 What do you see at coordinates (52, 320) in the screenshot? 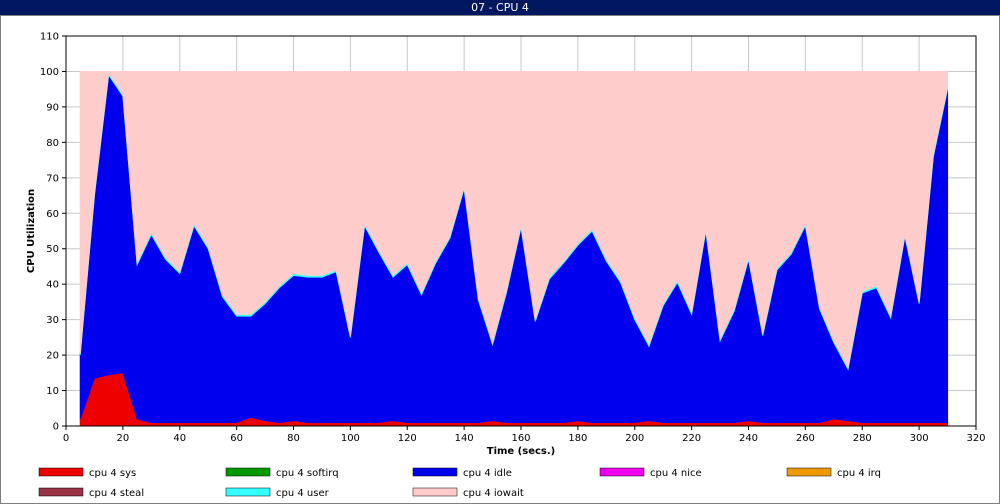
I see `y-tick-label-3: 30` at bounding box center [52, 320].